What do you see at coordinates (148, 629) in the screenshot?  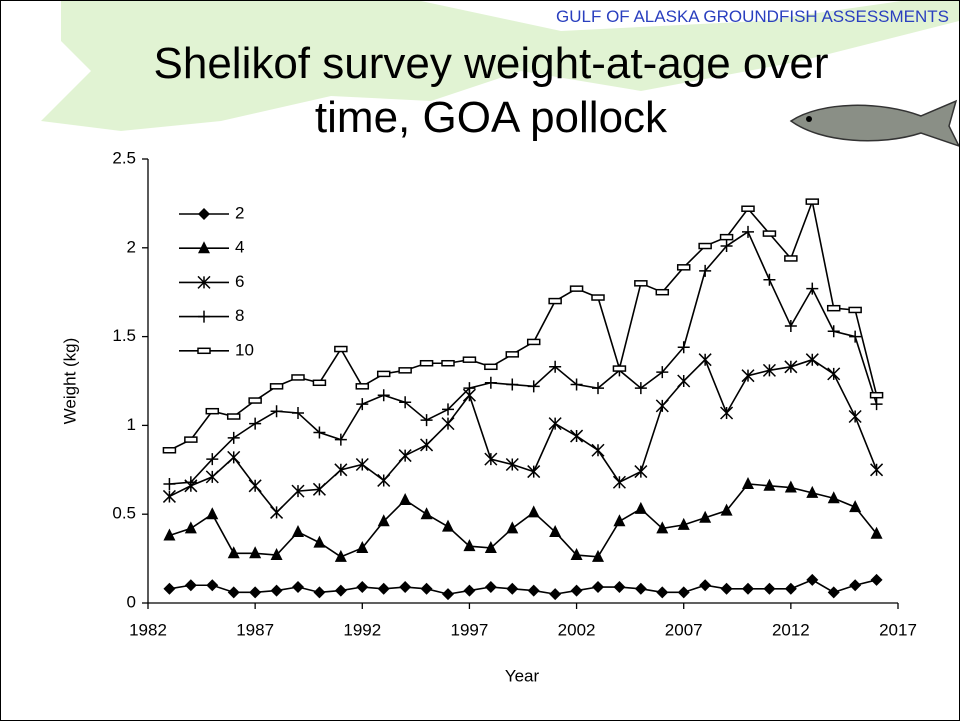 I see `x-tick-label: 1982` at bounding box center [148, 629].